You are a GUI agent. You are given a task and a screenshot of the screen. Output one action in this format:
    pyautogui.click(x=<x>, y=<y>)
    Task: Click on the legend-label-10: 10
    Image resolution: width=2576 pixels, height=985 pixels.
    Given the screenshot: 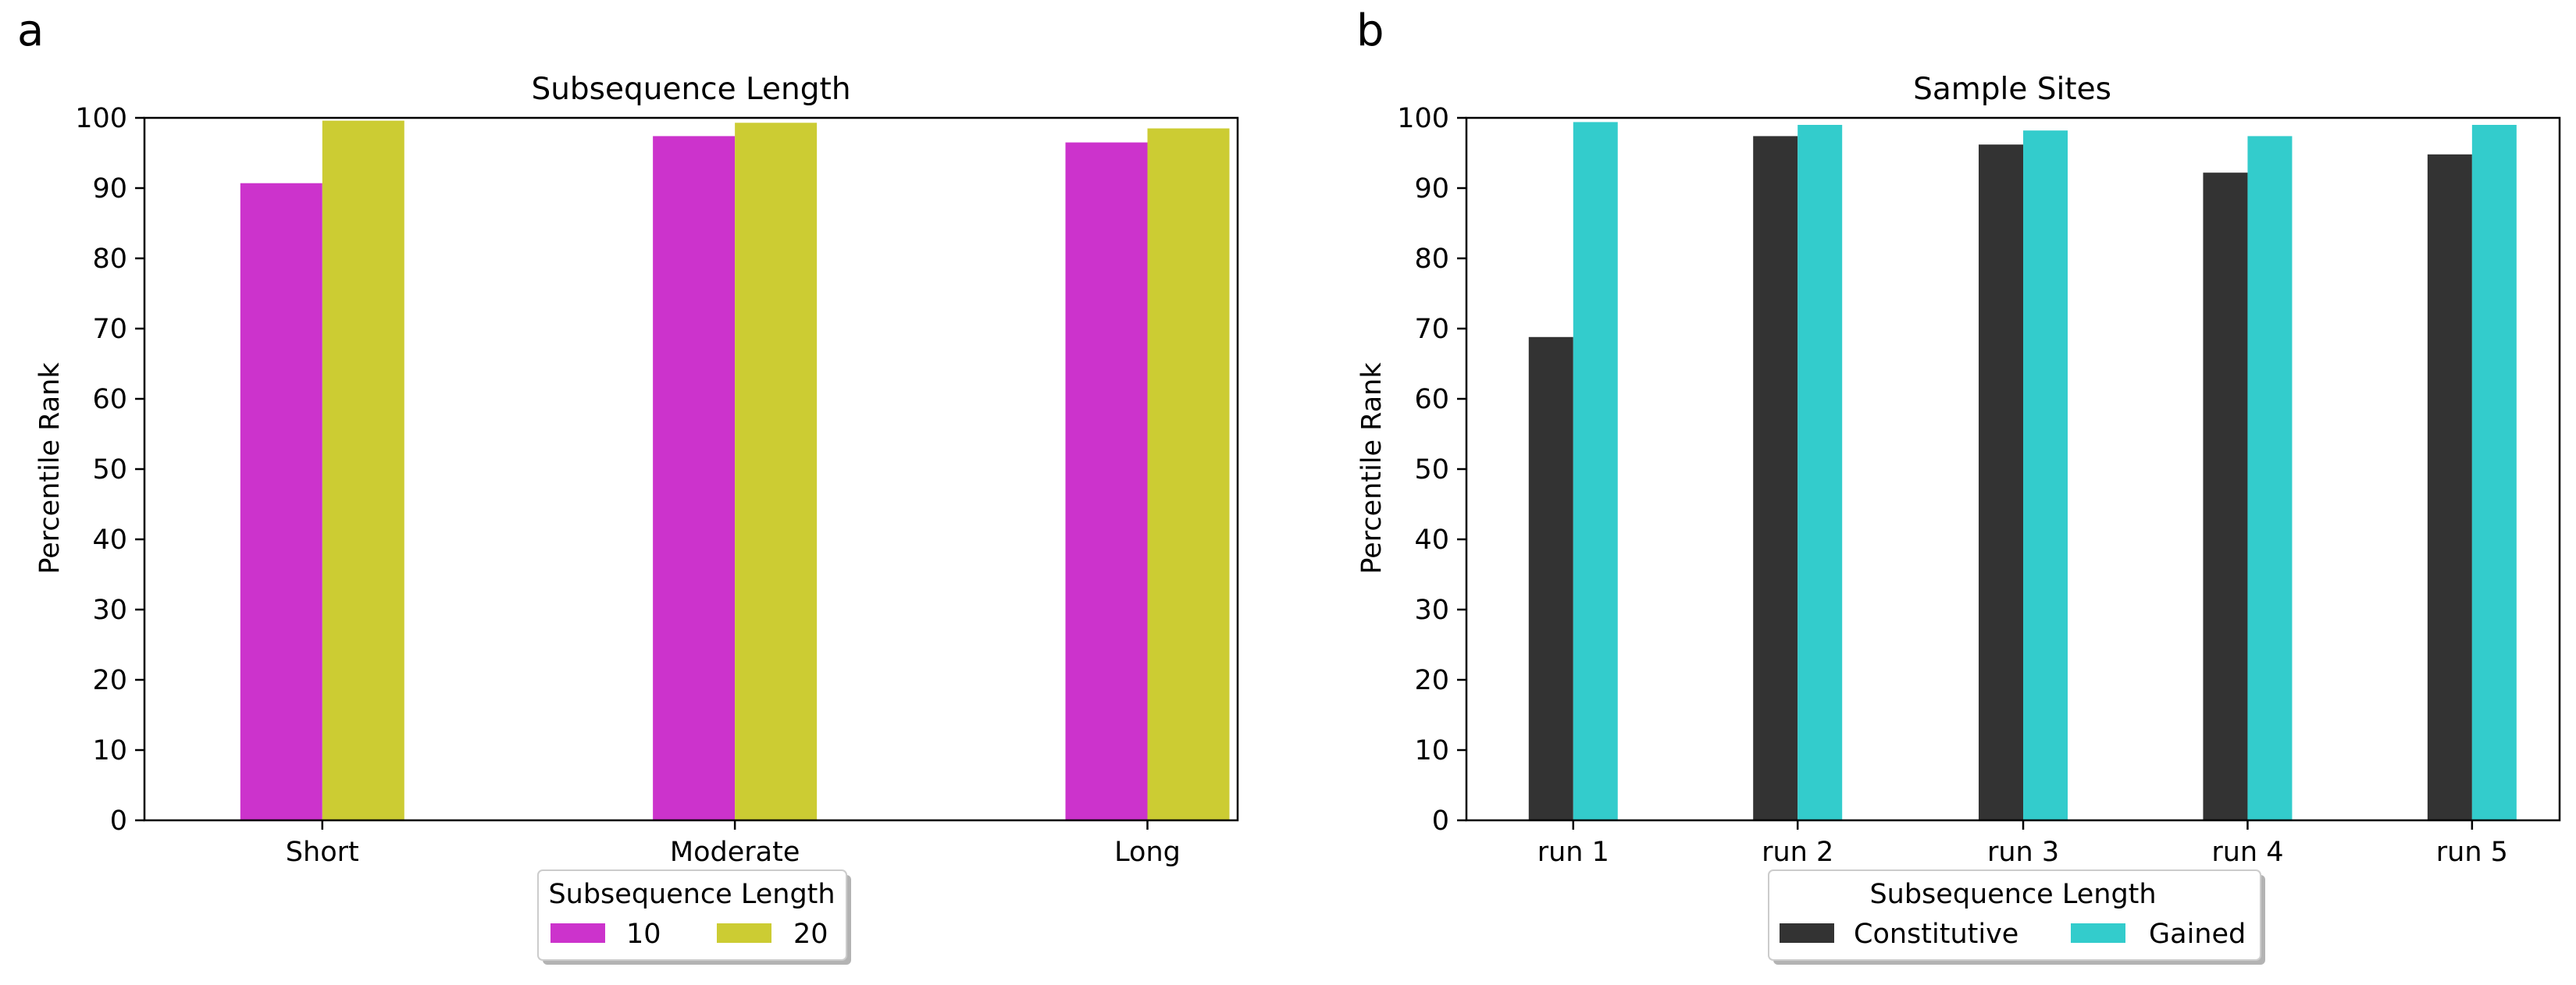 What is the action you would take?
    pyautogui.click(x=643, y=934)
    